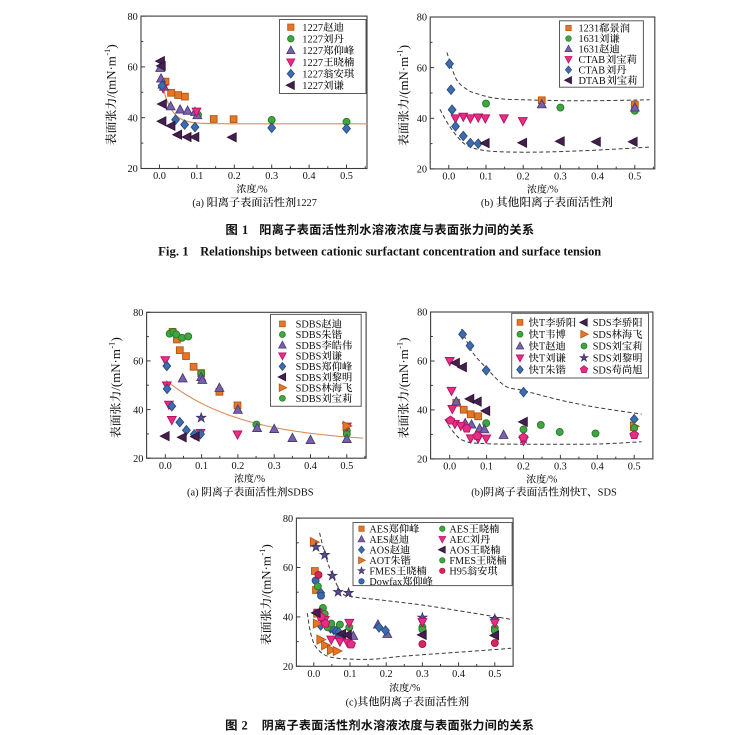 The height and width of the screenshot is (735, 754). Describe the element at coordinates (380, 561) in the screenshot. I see `svg-text: AOT` at that location.